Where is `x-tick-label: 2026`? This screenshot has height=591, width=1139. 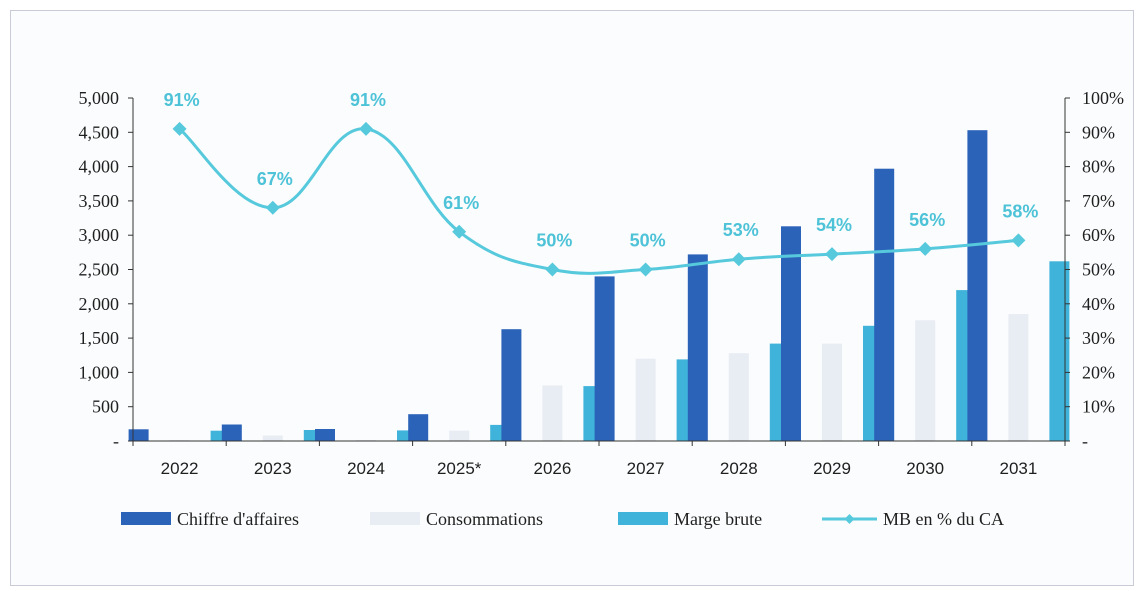
x-tick-label: 2026 is located at coordinates (552, 468).